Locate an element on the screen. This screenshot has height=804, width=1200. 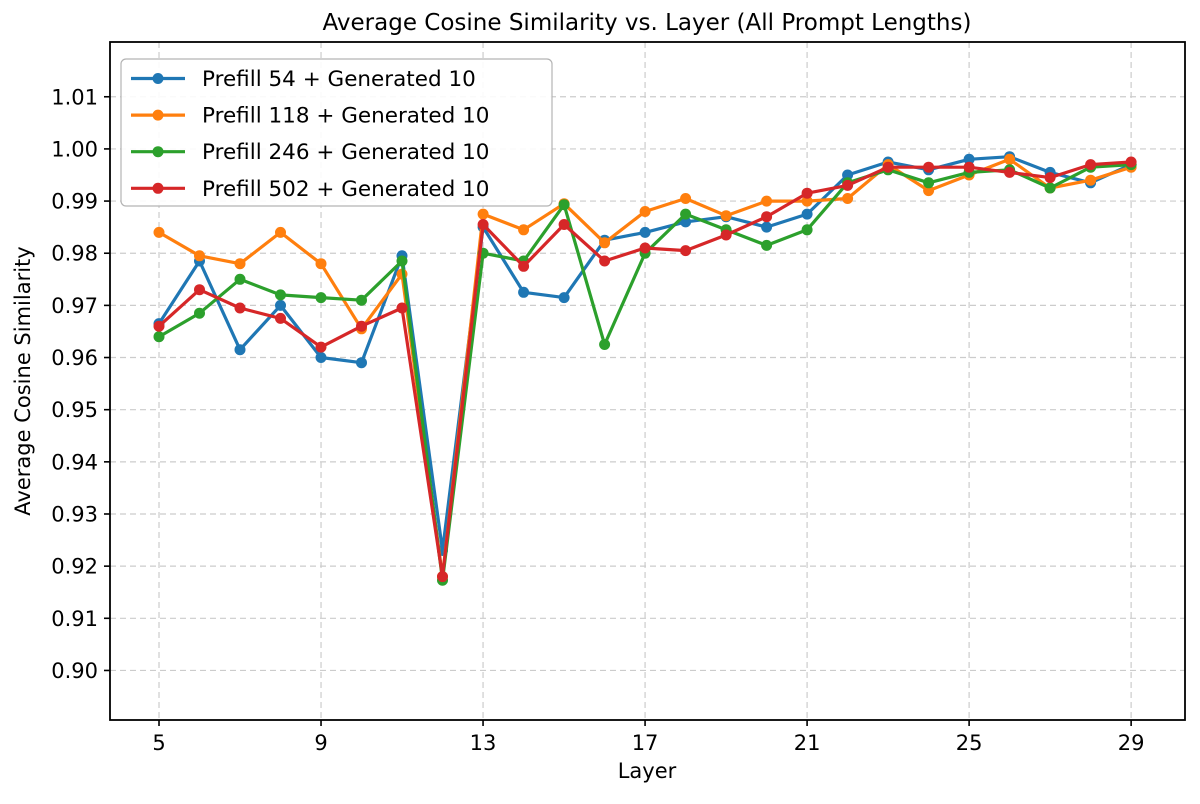
legend-box is located at coordinates (336, 132).